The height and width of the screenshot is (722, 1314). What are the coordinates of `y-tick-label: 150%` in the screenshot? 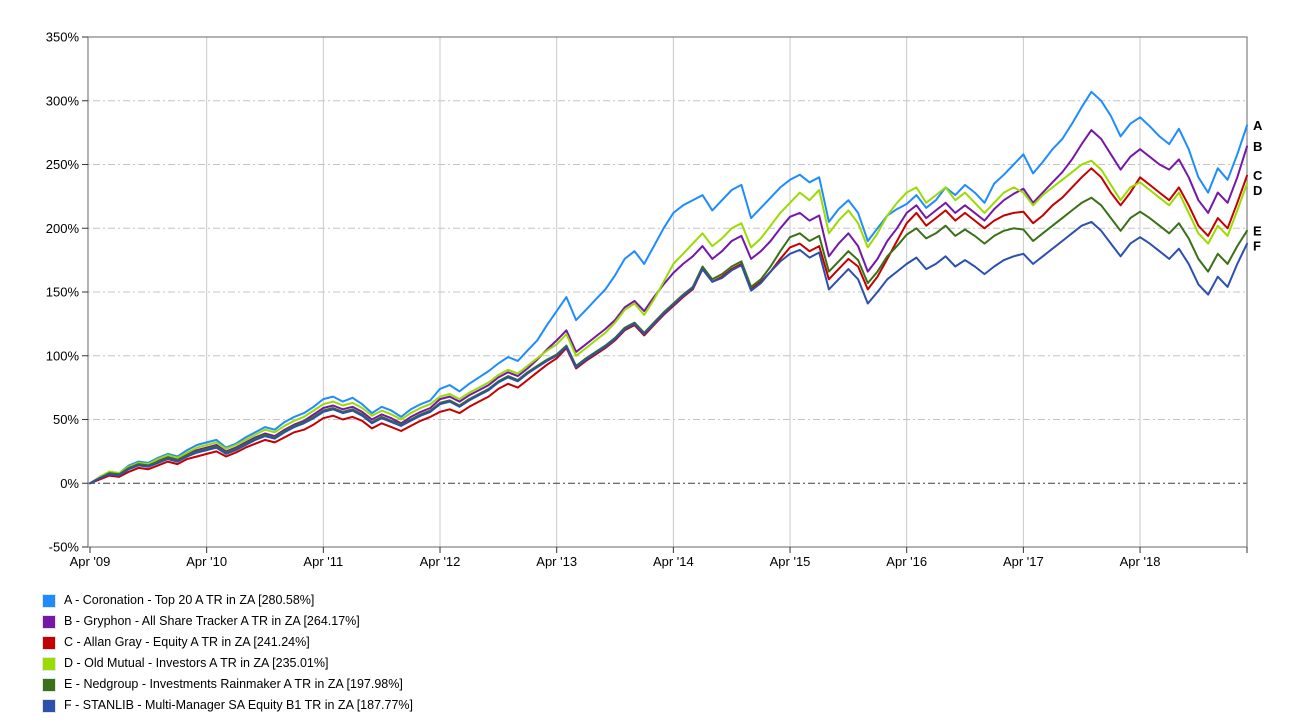 It's located at (63, 292).